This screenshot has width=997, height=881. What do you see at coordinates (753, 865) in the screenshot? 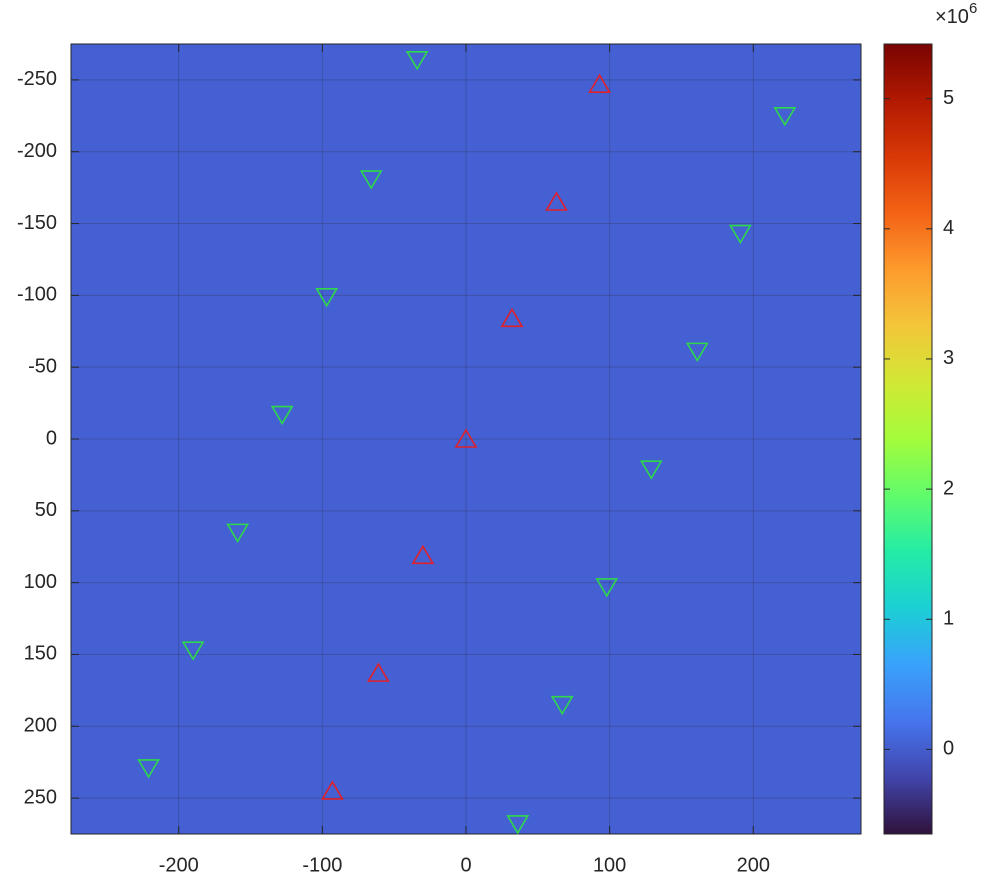
I see `x-tick-label: 200` at bounding box center [753, 865].